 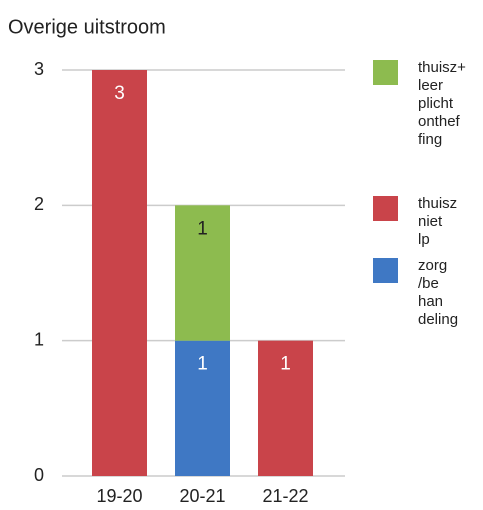 I want to click on x-tick-label: 20-21, so click(x=202, y=496).